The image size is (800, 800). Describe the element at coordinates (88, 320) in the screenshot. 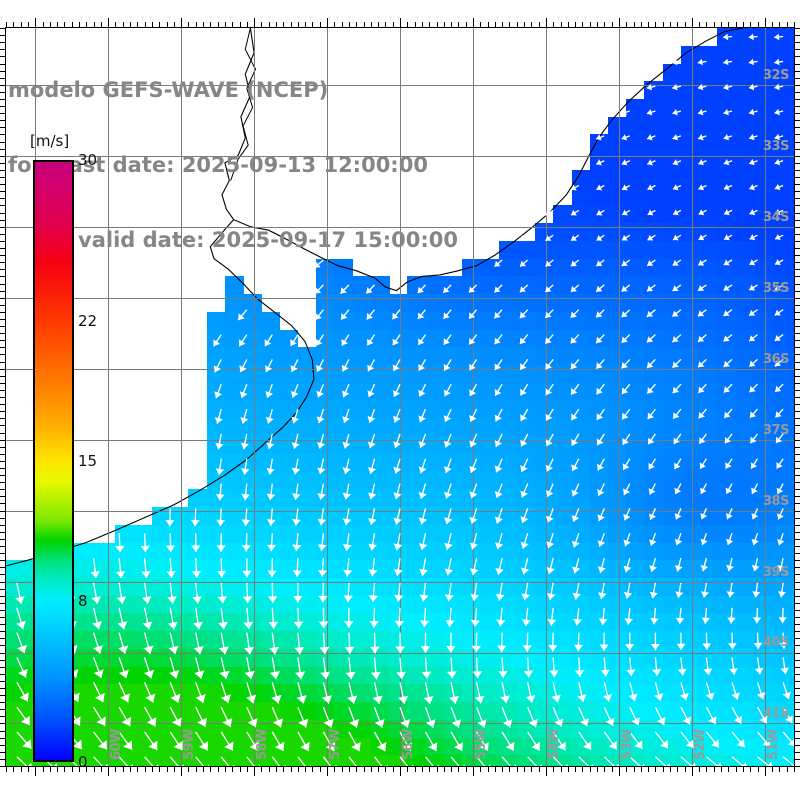

I see `colorbar-tick-22: 22` at that location.